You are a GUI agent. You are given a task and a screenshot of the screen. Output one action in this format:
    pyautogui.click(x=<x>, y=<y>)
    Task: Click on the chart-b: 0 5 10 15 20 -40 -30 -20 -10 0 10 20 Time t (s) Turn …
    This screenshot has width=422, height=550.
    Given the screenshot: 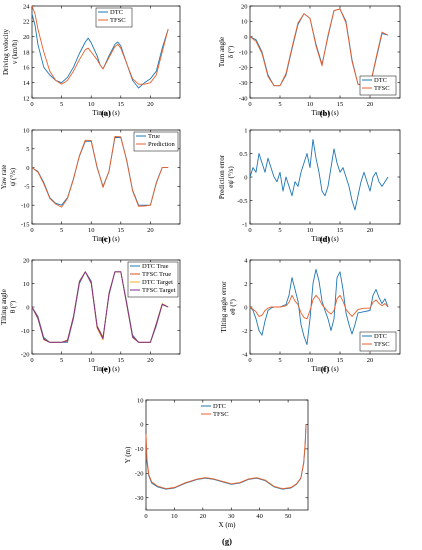 What is the action you would take?
    pyautogui.click(x=309, y=60)
    